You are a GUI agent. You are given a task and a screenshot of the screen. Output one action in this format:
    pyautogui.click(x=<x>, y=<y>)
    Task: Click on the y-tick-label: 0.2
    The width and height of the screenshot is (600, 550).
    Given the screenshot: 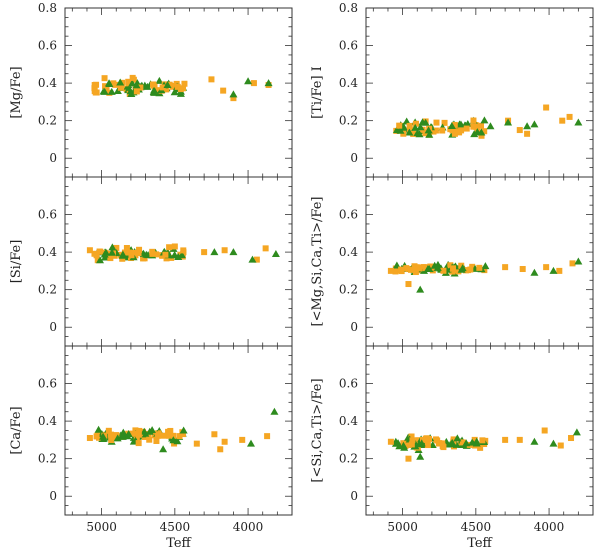 What is the action you would take?
    pyautogui.click(x=47, y=290)
    